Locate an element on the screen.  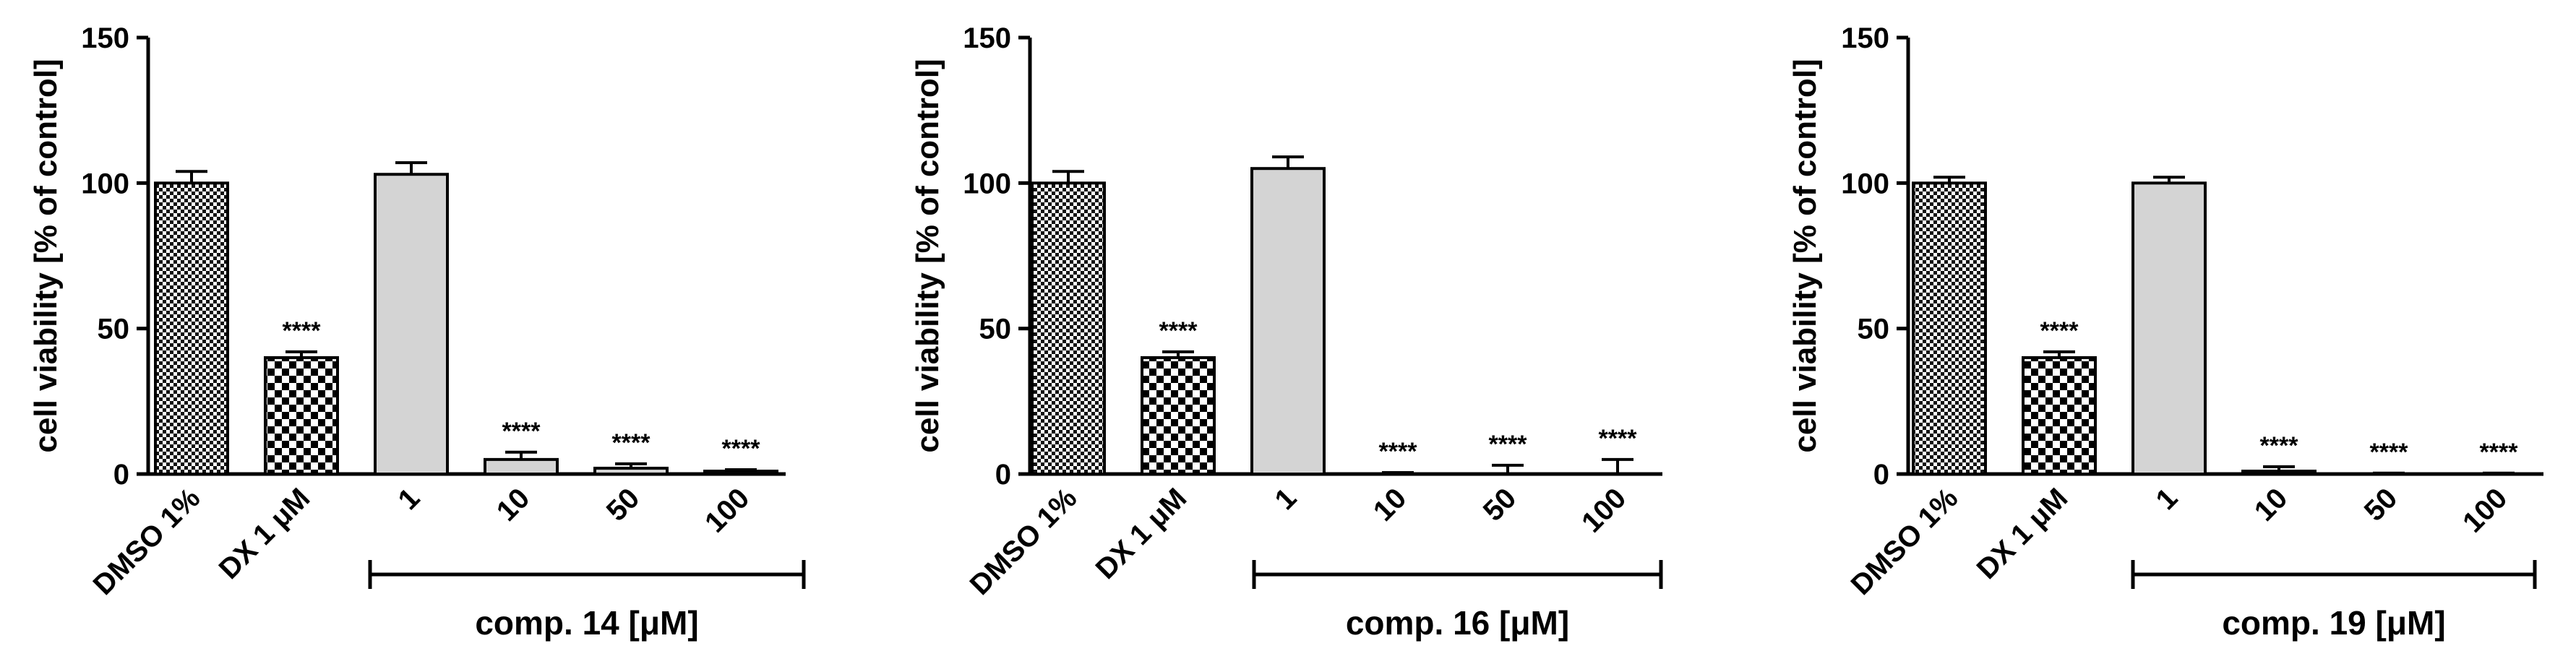
group-label: comp. 19 [μM] is located at coordinates (2333, 623).